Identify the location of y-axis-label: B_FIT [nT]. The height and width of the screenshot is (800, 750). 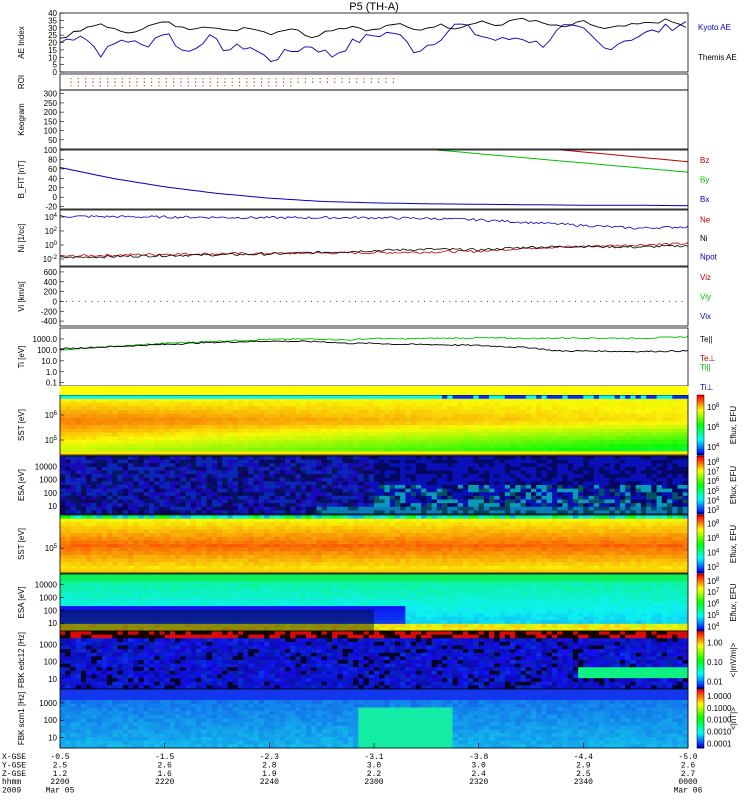
(21, 180).